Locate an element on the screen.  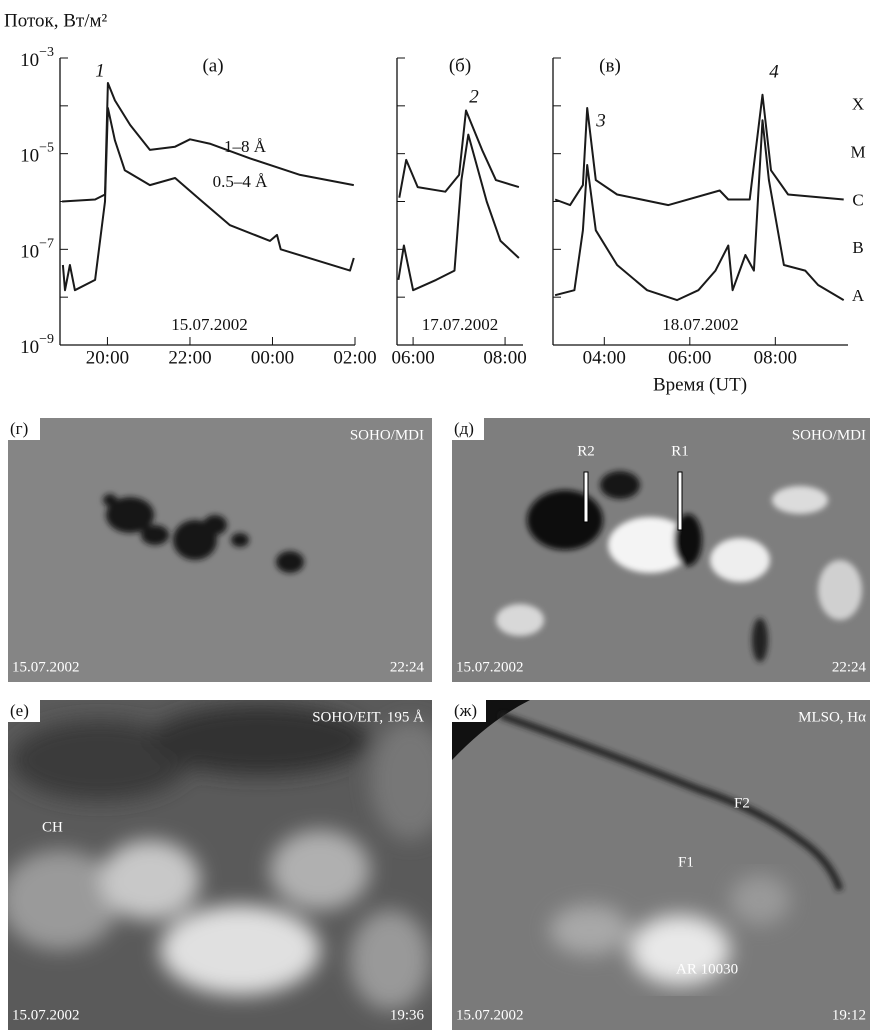
label: CH is located at coordinates (52, 827).